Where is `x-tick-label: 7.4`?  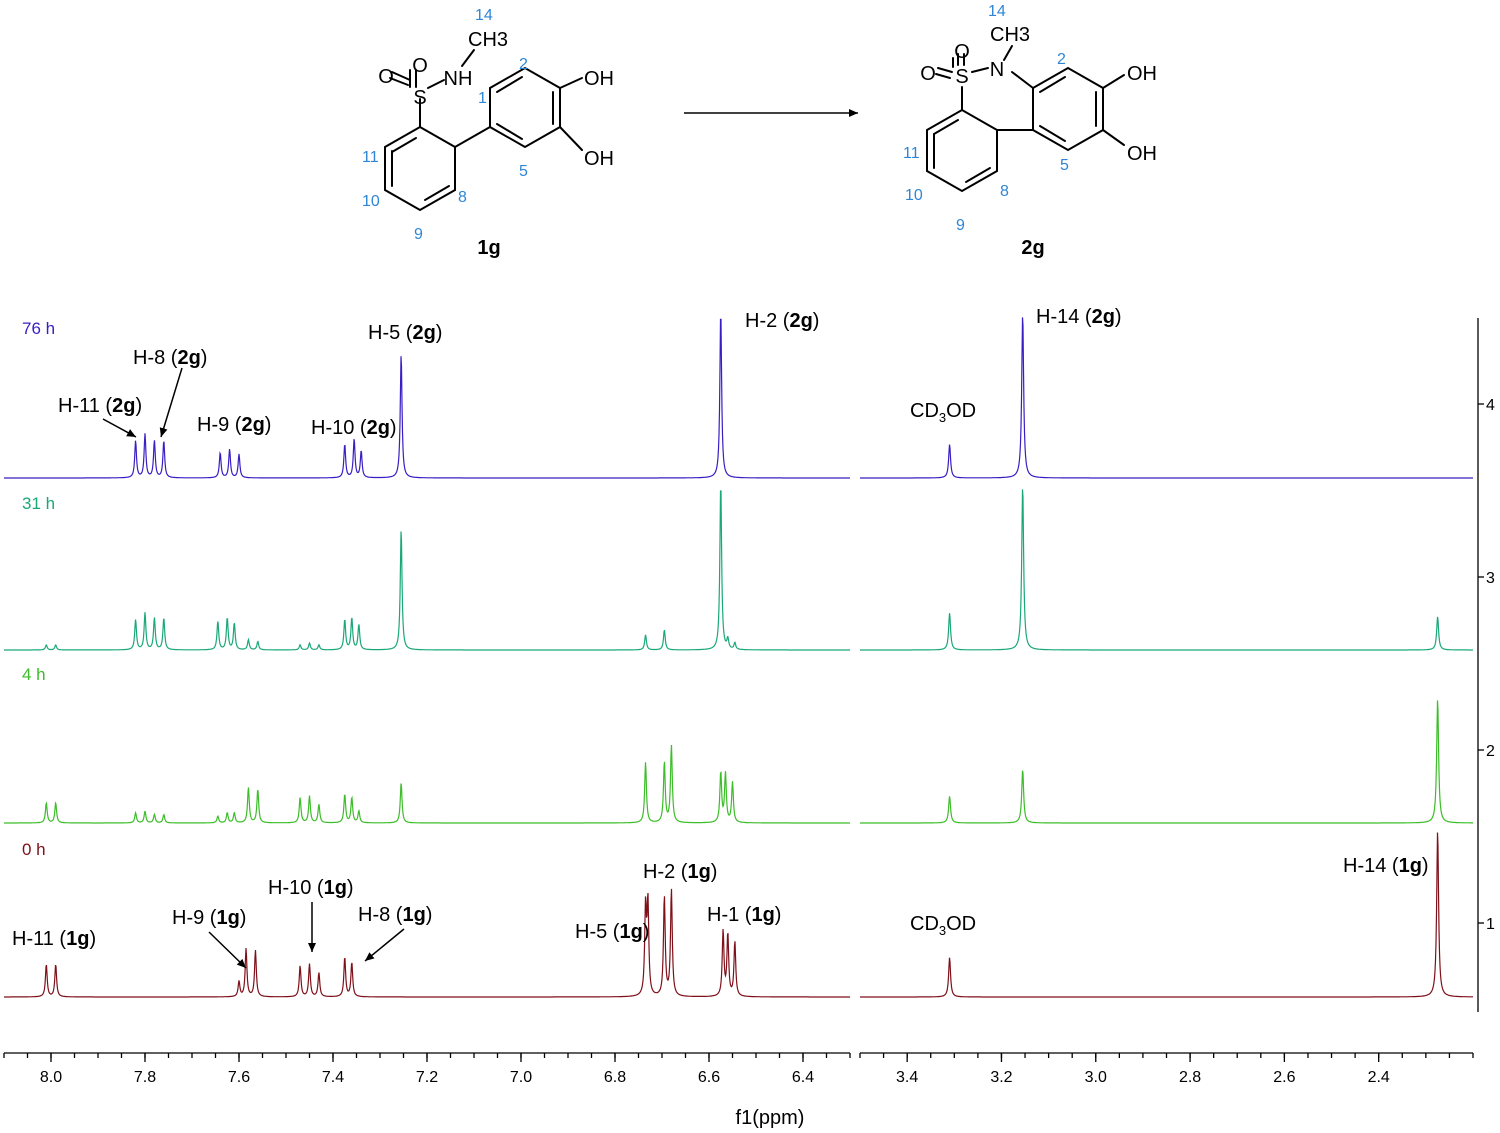 x-tick-label: 7.4 is located at coordinates (333, 1077).